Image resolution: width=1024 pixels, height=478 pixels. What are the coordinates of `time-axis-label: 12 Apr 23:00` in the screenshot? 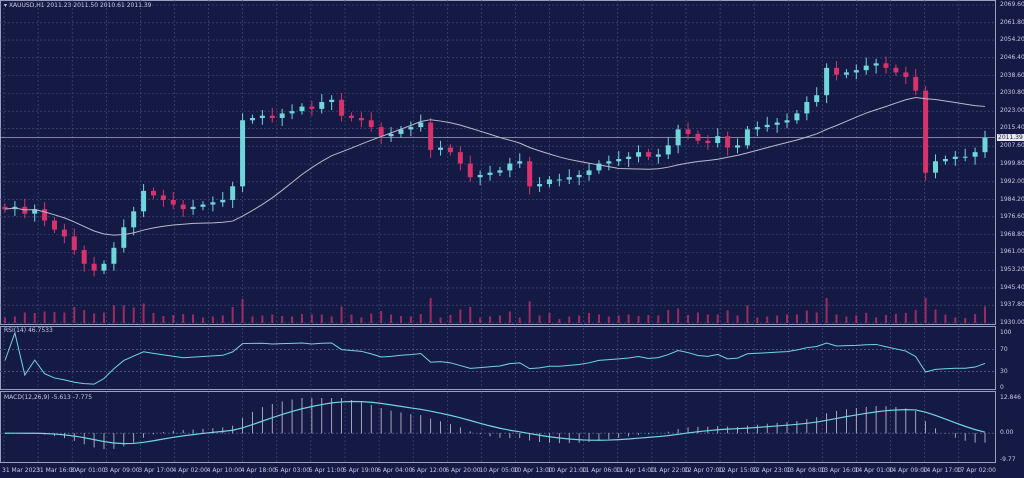 It's located at (772, 470).